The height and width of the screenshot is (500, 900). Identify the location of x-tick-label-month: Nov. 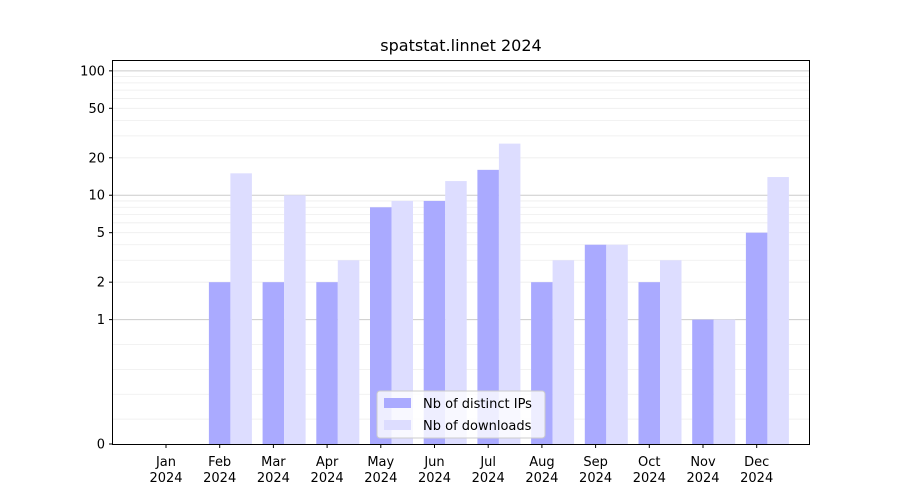
(703, 462).